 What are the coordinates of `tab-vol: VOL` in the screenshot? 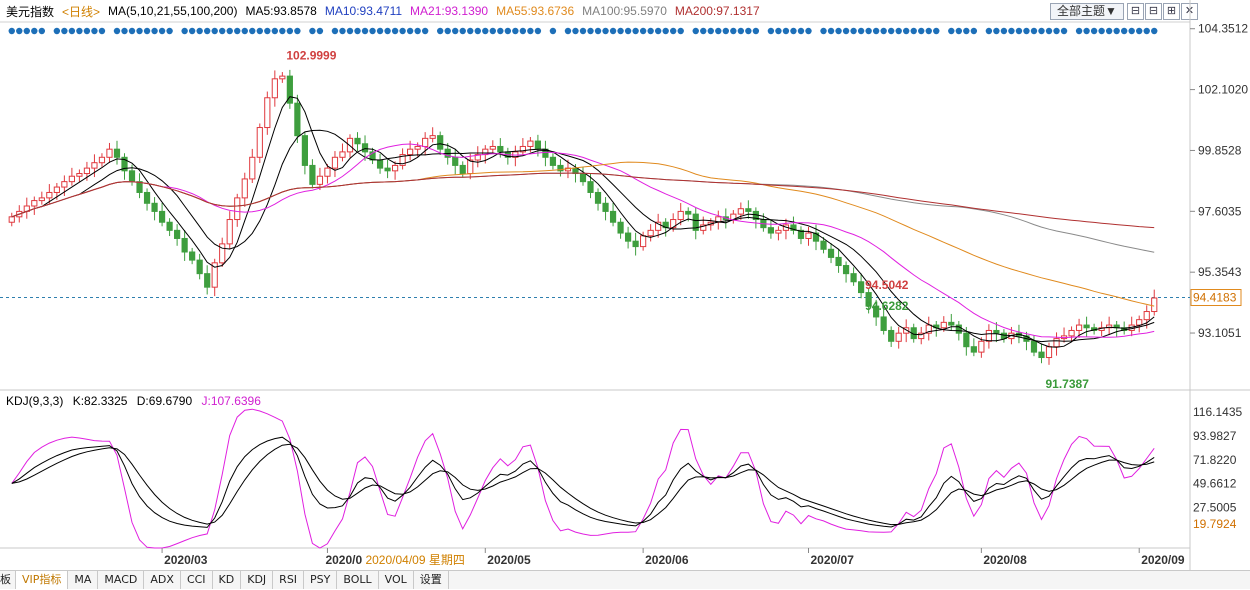 It's located at (396, 580).